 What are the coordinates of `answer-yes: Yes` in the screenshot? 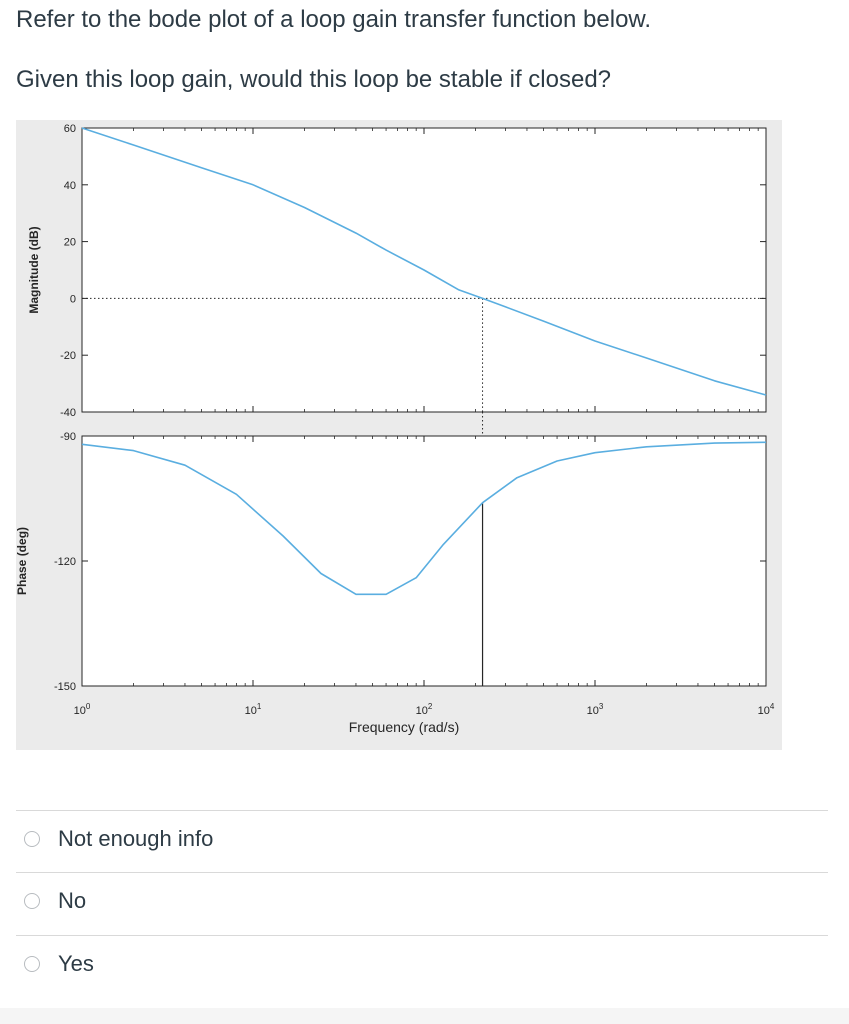 It's located at (422, 965).